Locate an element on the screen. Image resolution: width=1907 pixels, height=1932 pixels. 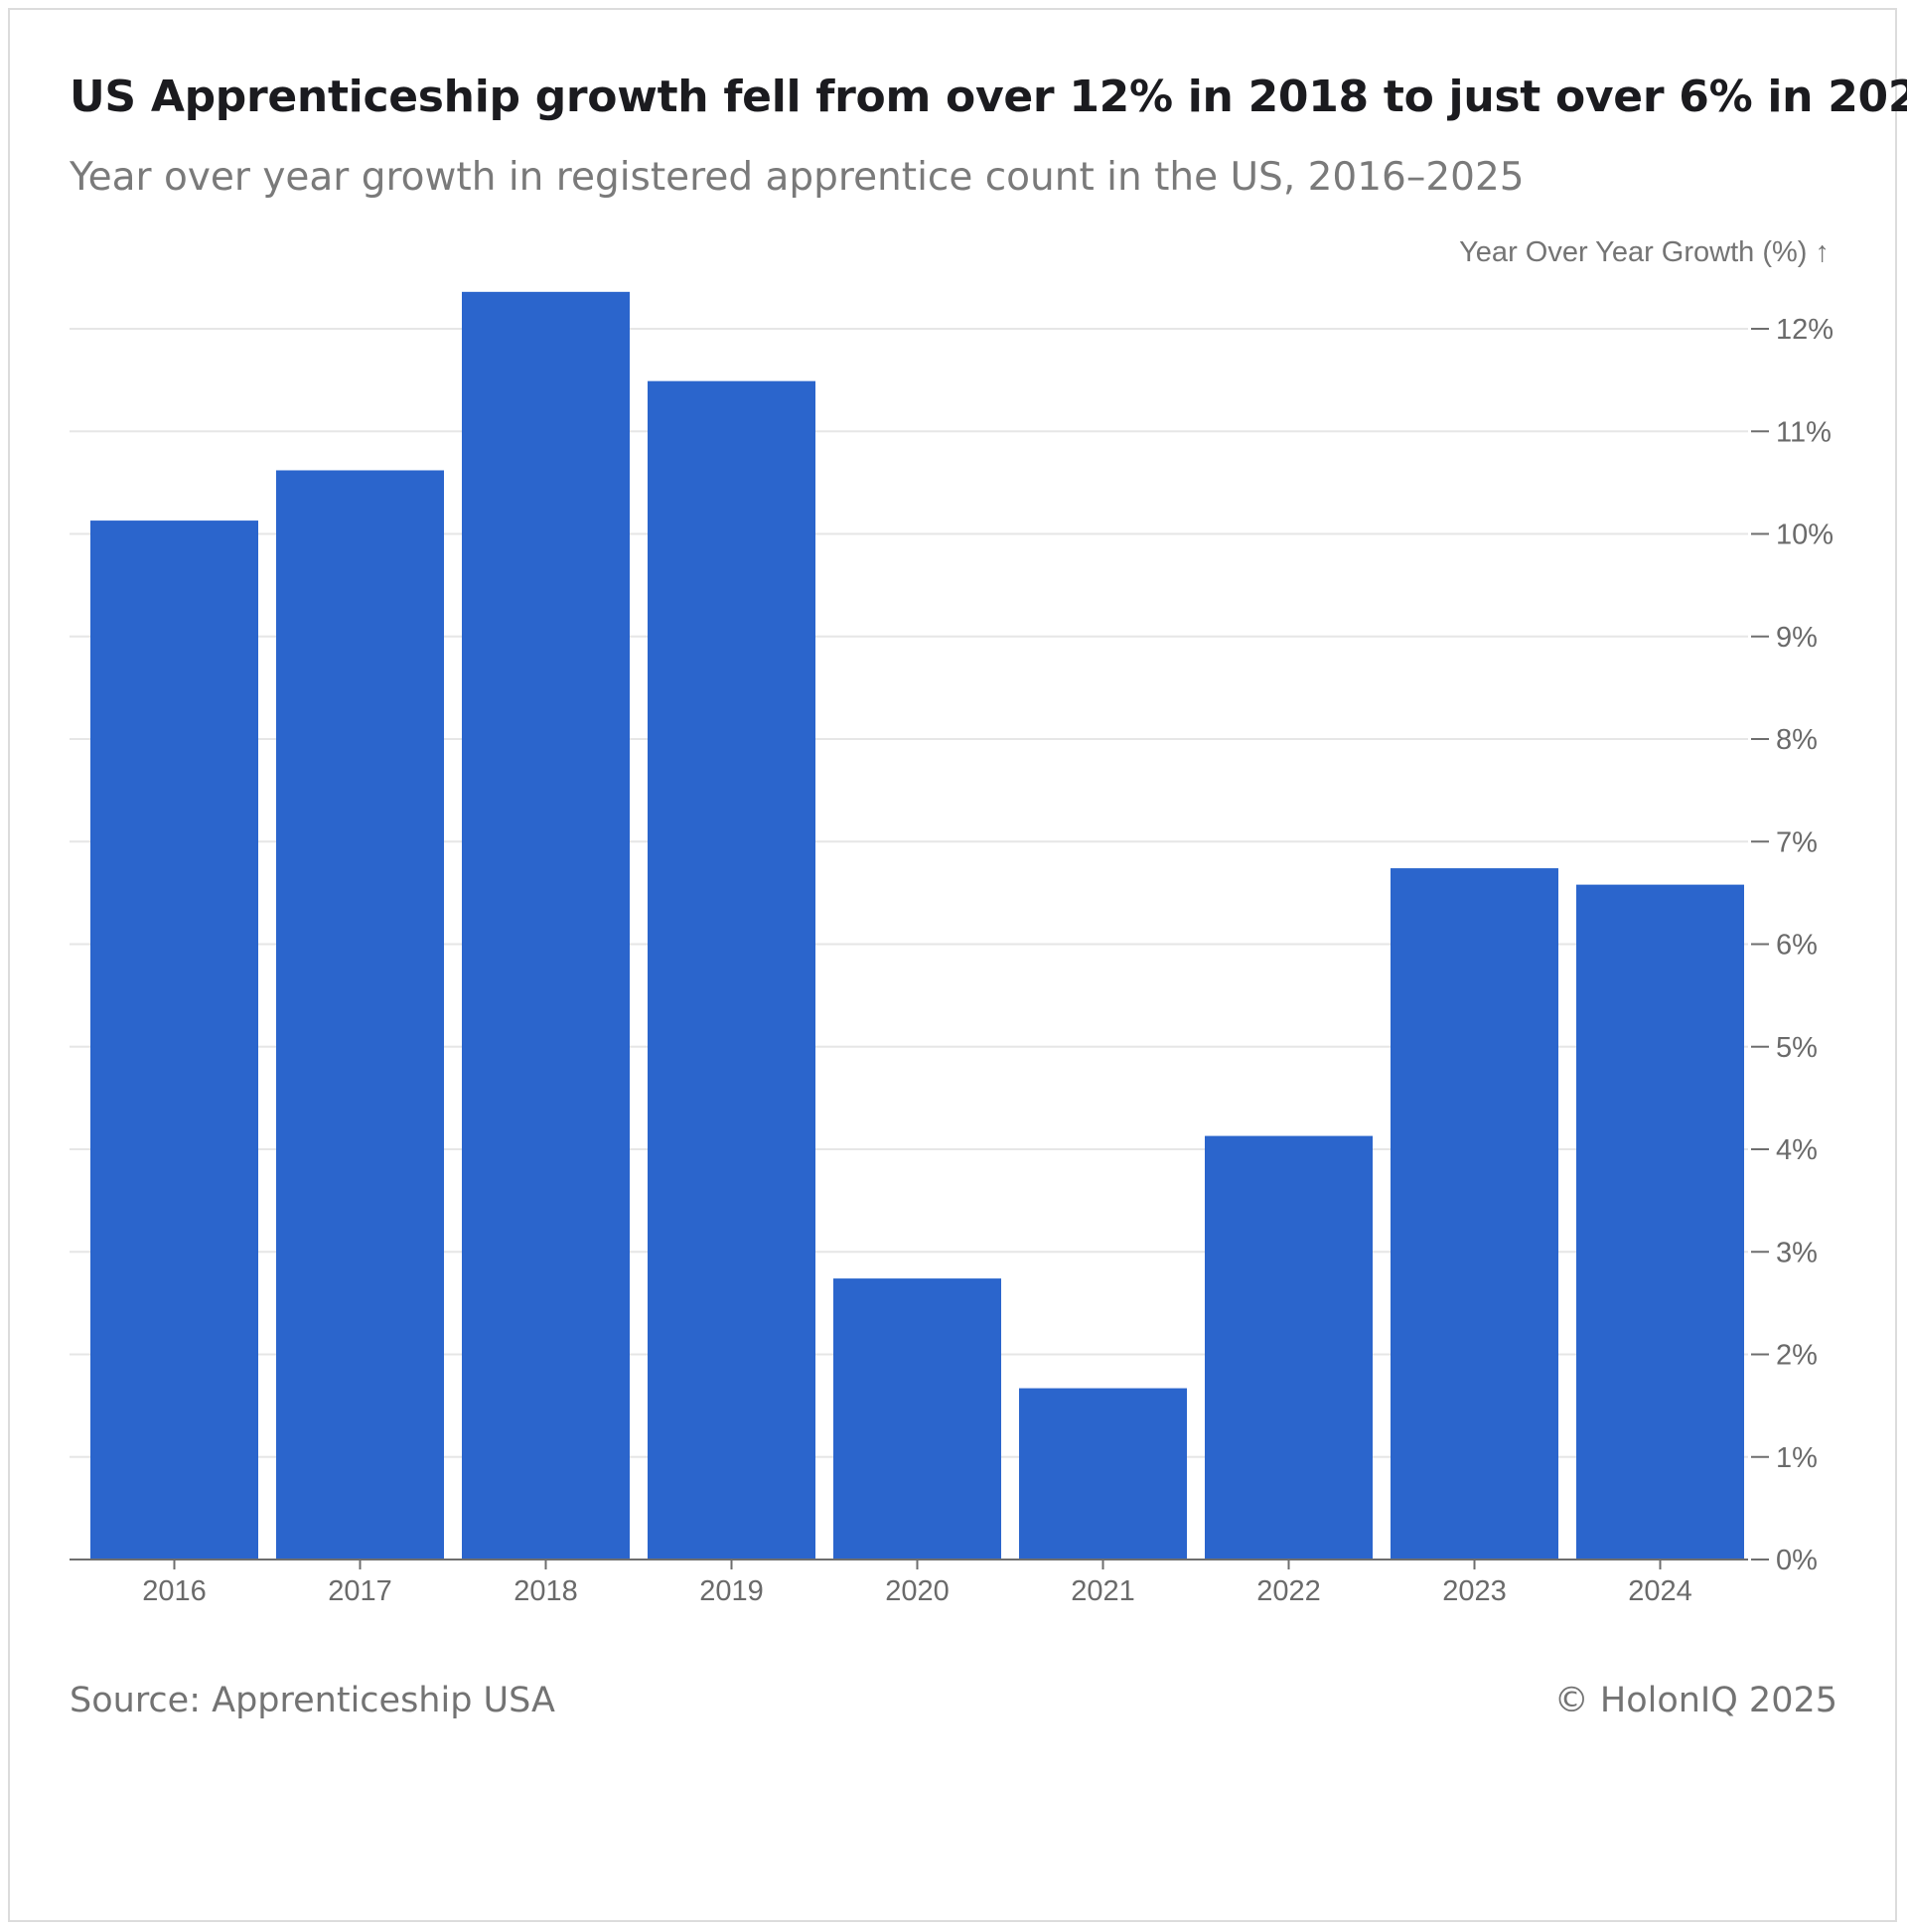
source-note: Source: Apprenticeship USA is located at coordinates (312, 1700).